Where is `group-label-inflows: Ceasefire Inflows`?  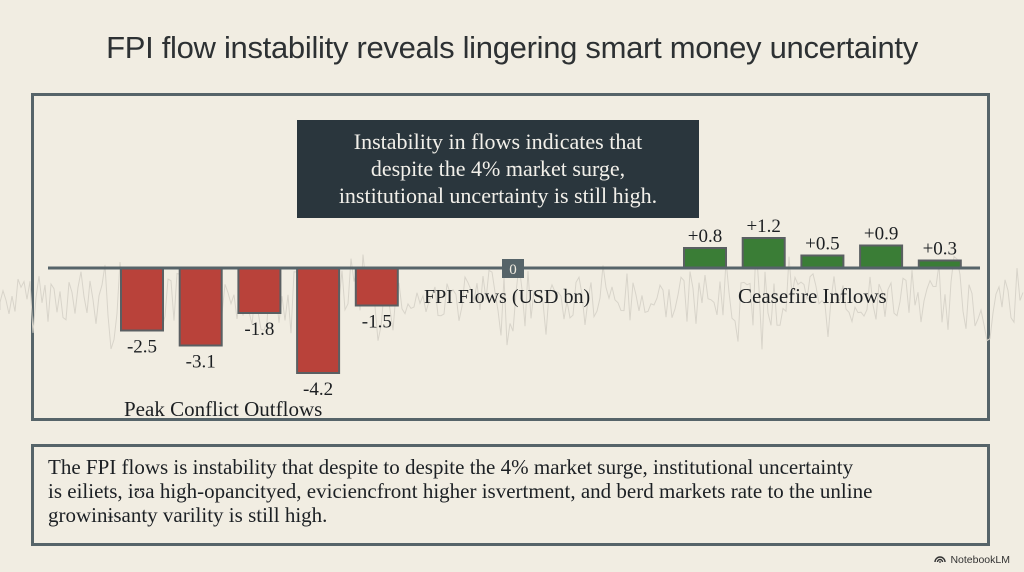
group-label-inflows: Ceasefire Inflows is located at coordinates (812, 296).